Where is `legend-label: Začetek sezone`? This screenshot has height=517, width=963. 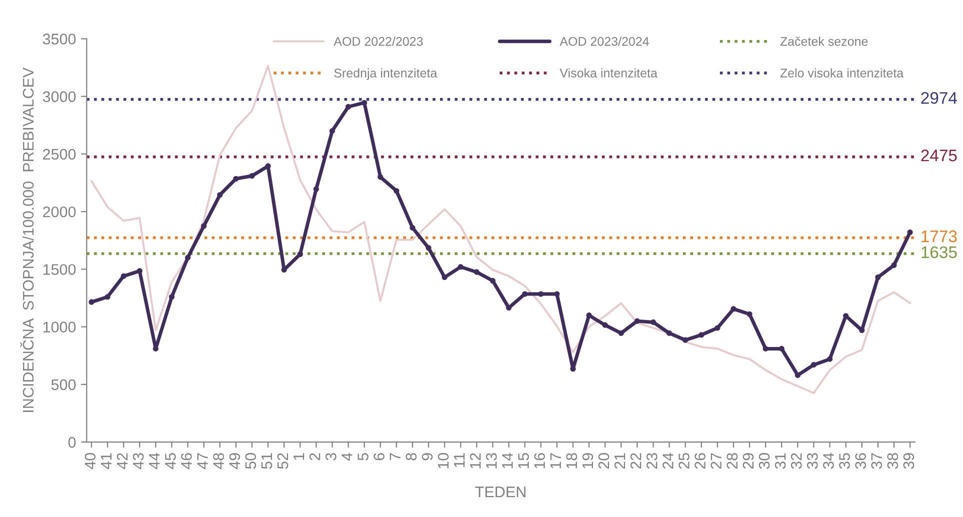
legend-label: Začetek sezone is located at coordinates (824, 41).